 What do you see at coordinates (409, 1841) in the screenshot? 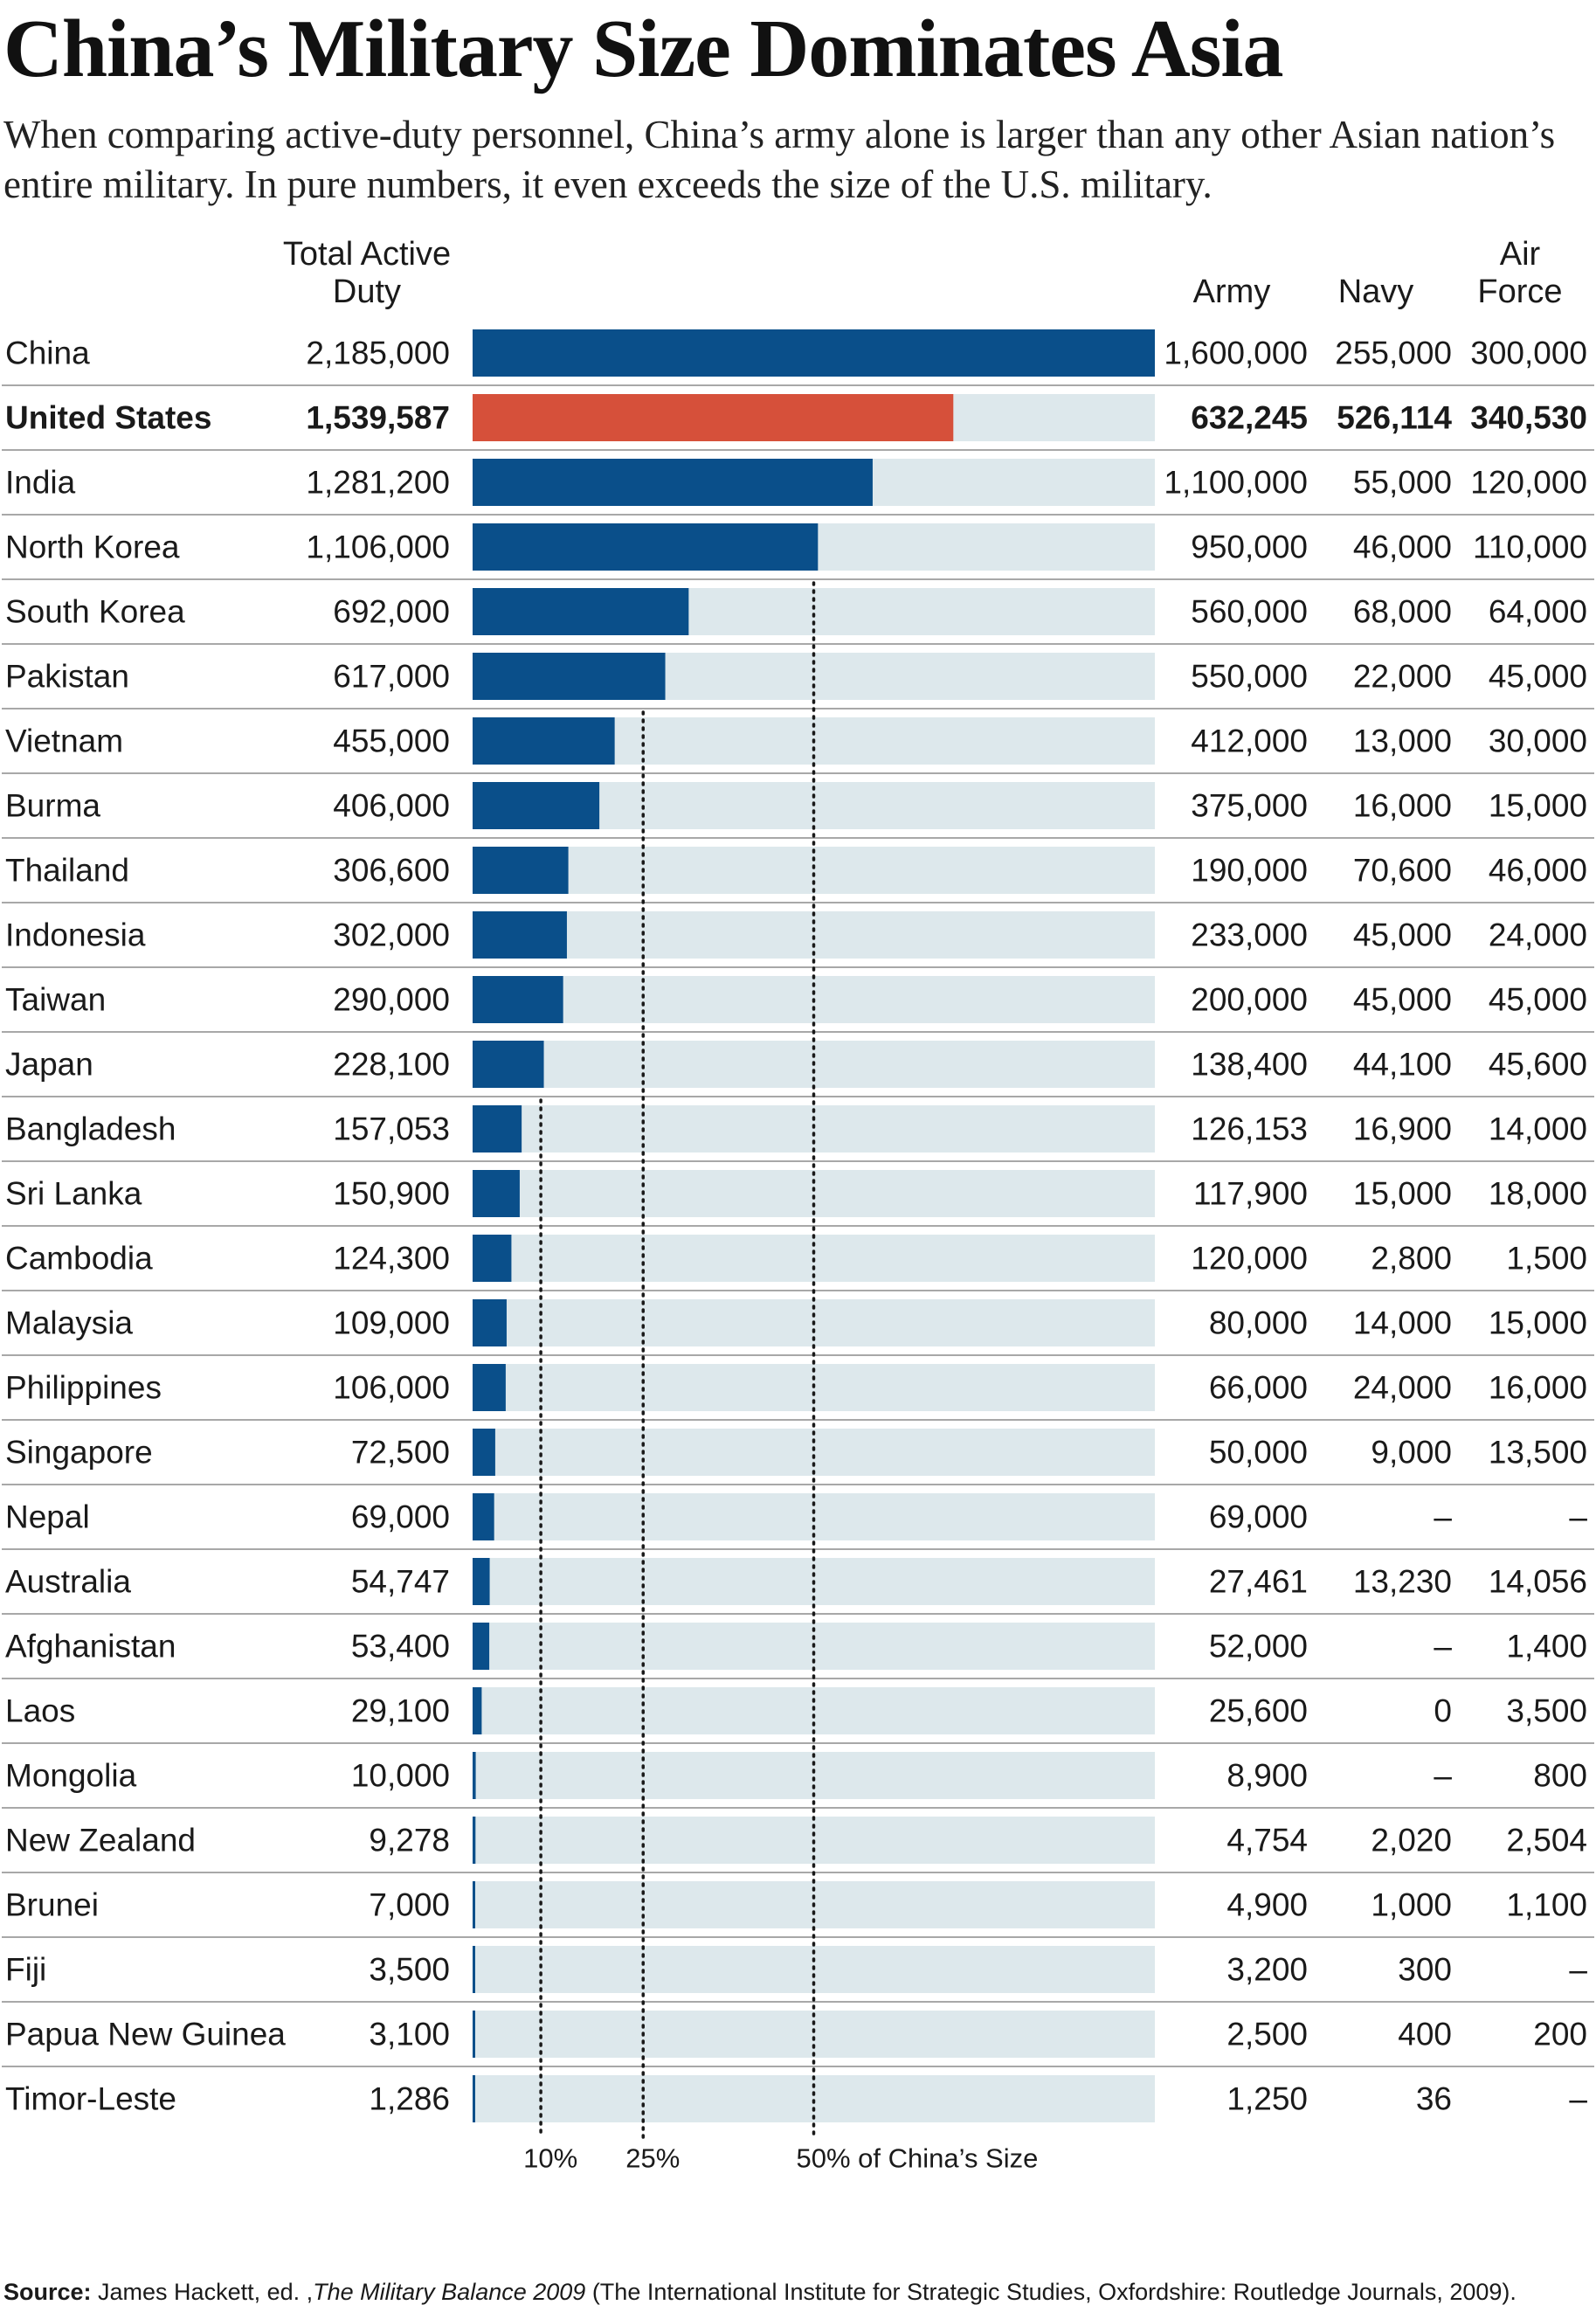
I see `total-value: 9,278` at bounding box center [409, 1841].